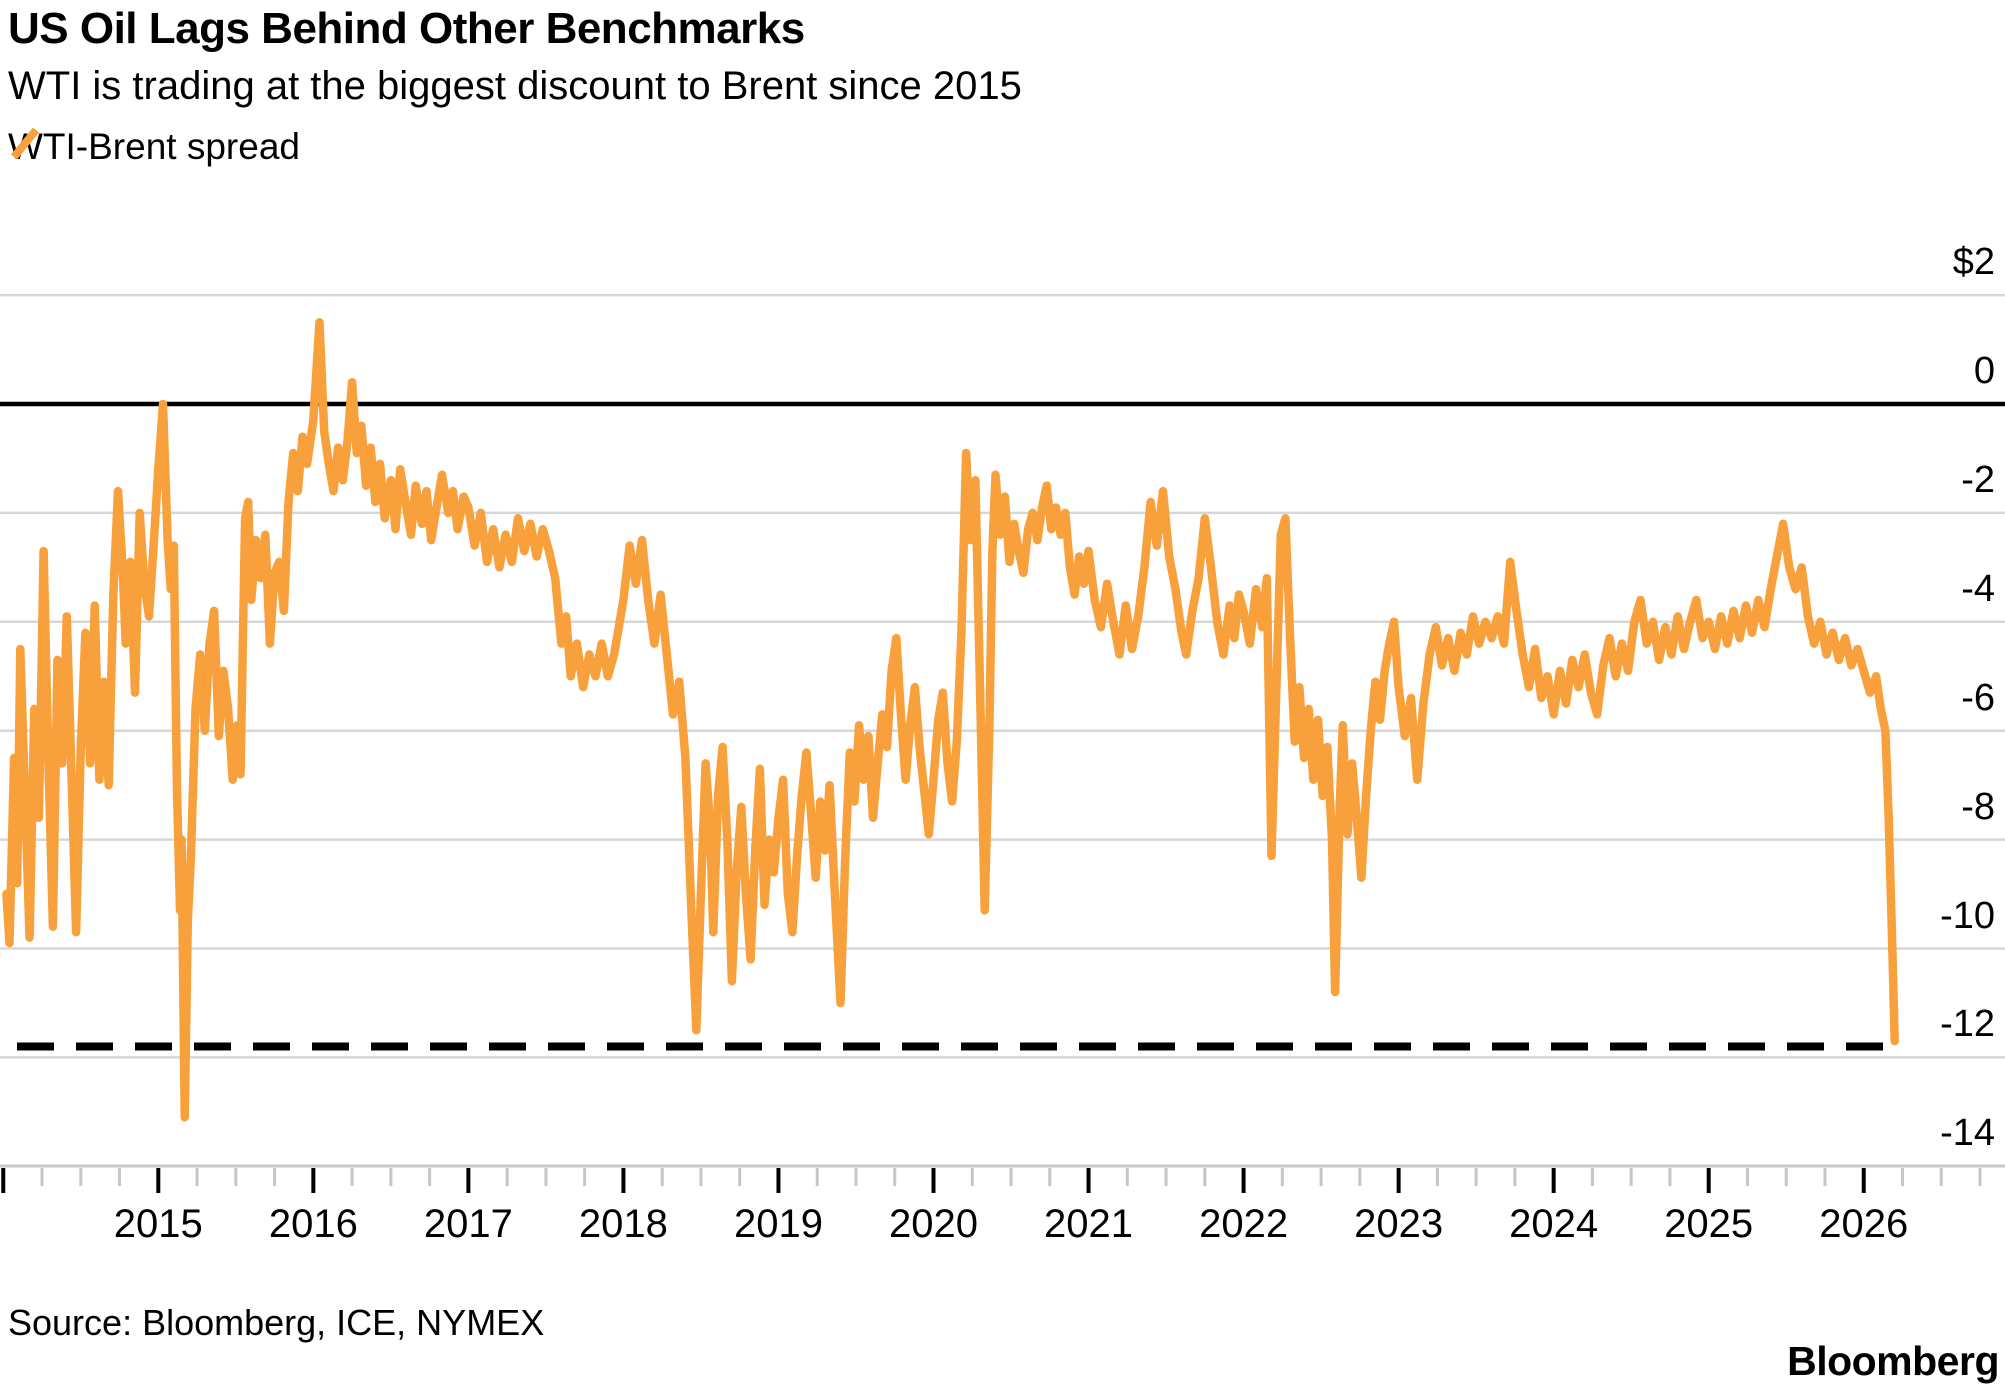 Image resolution: width=2005 pixels, height=1392 pixels. Describe the element at coordinates (1399, 1224) in the screenshot. I see `x-axis-label: 2023` at that location.